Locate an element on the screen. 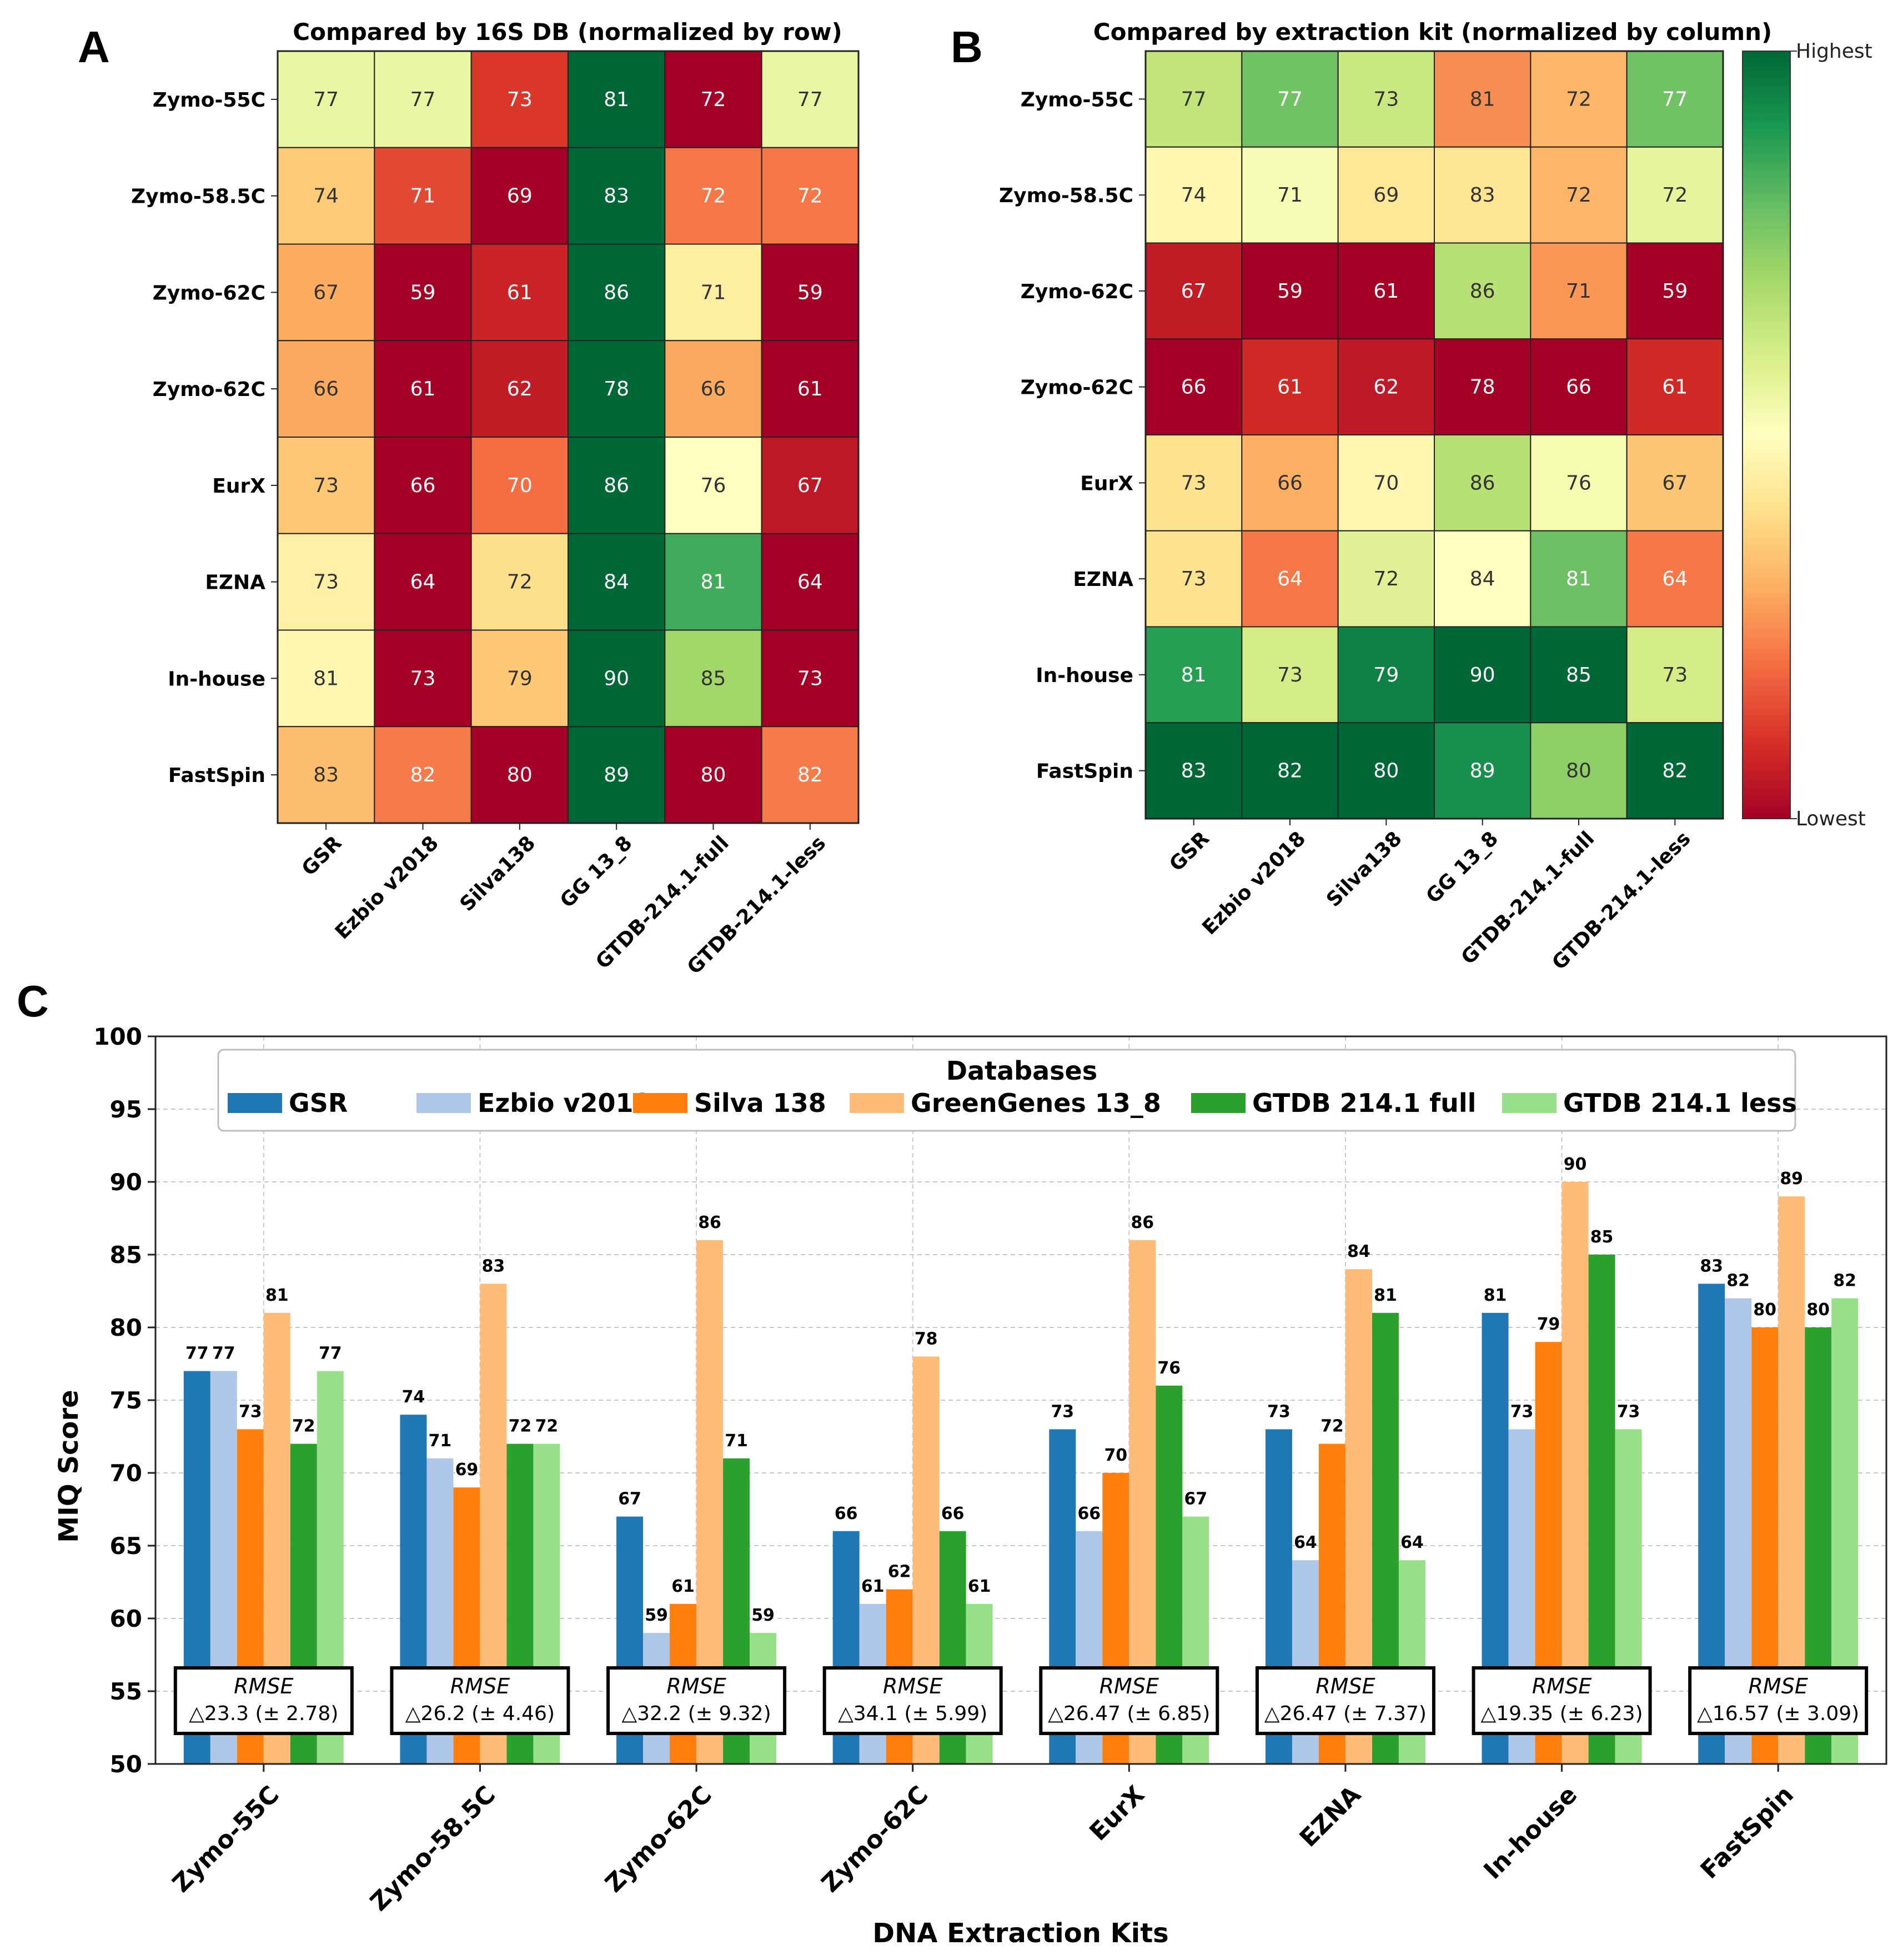 The height and width of the screenshot is (1960, 1903). heatmap-a-value: 59 is located at coordinates (423, 293).